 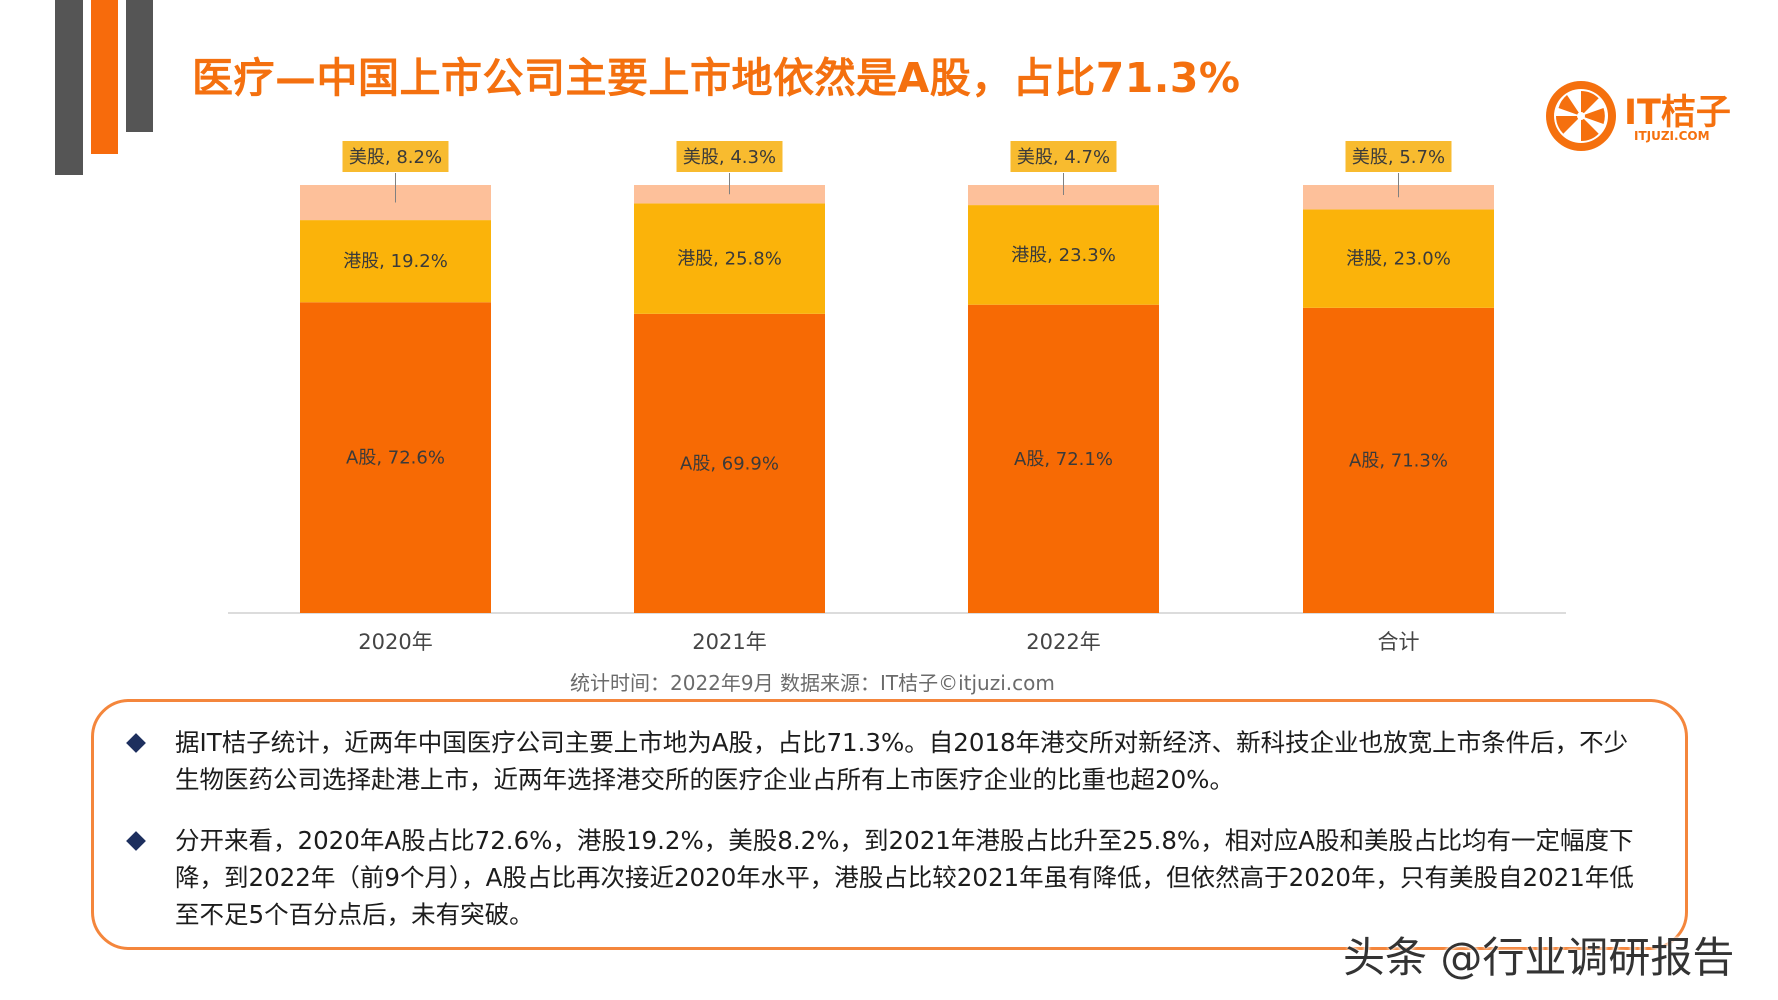 I want to click on x-tick-label: 2022年, so click(x=1063, y=642).